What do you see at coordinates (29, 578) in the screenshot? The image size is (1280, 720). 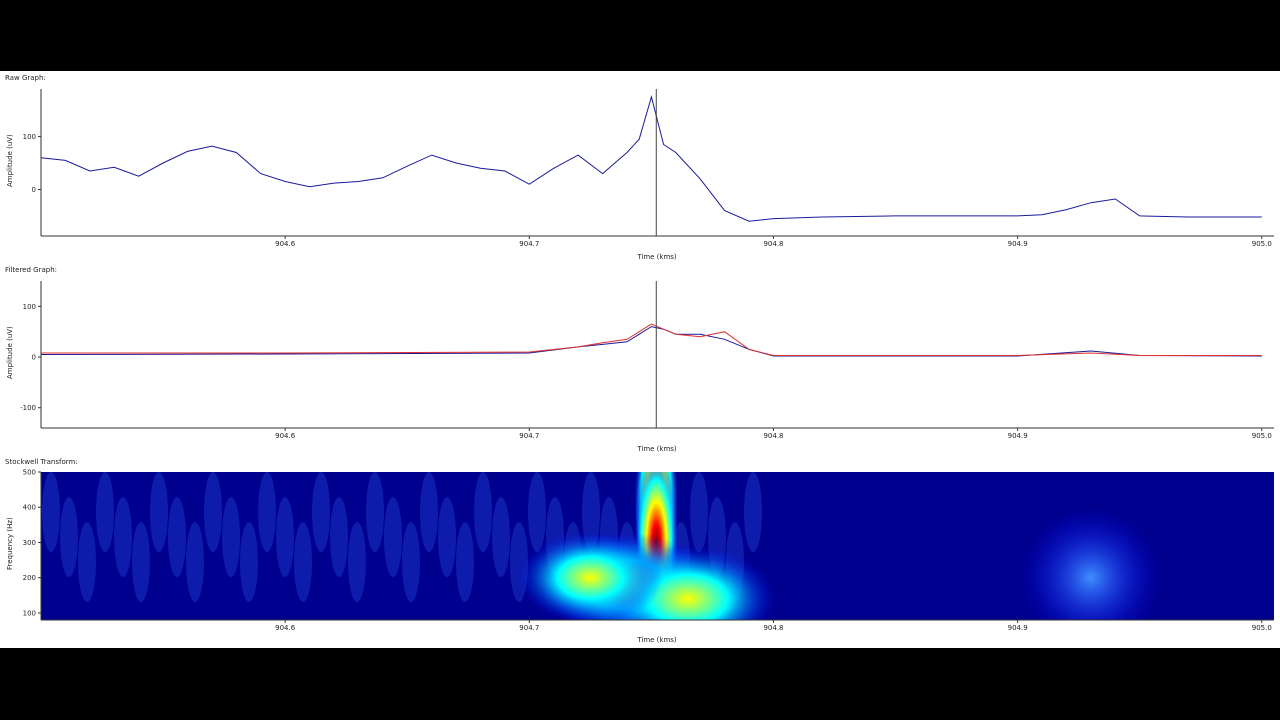 I see `y-tick-label: 200` at bounding box center [29, 578].